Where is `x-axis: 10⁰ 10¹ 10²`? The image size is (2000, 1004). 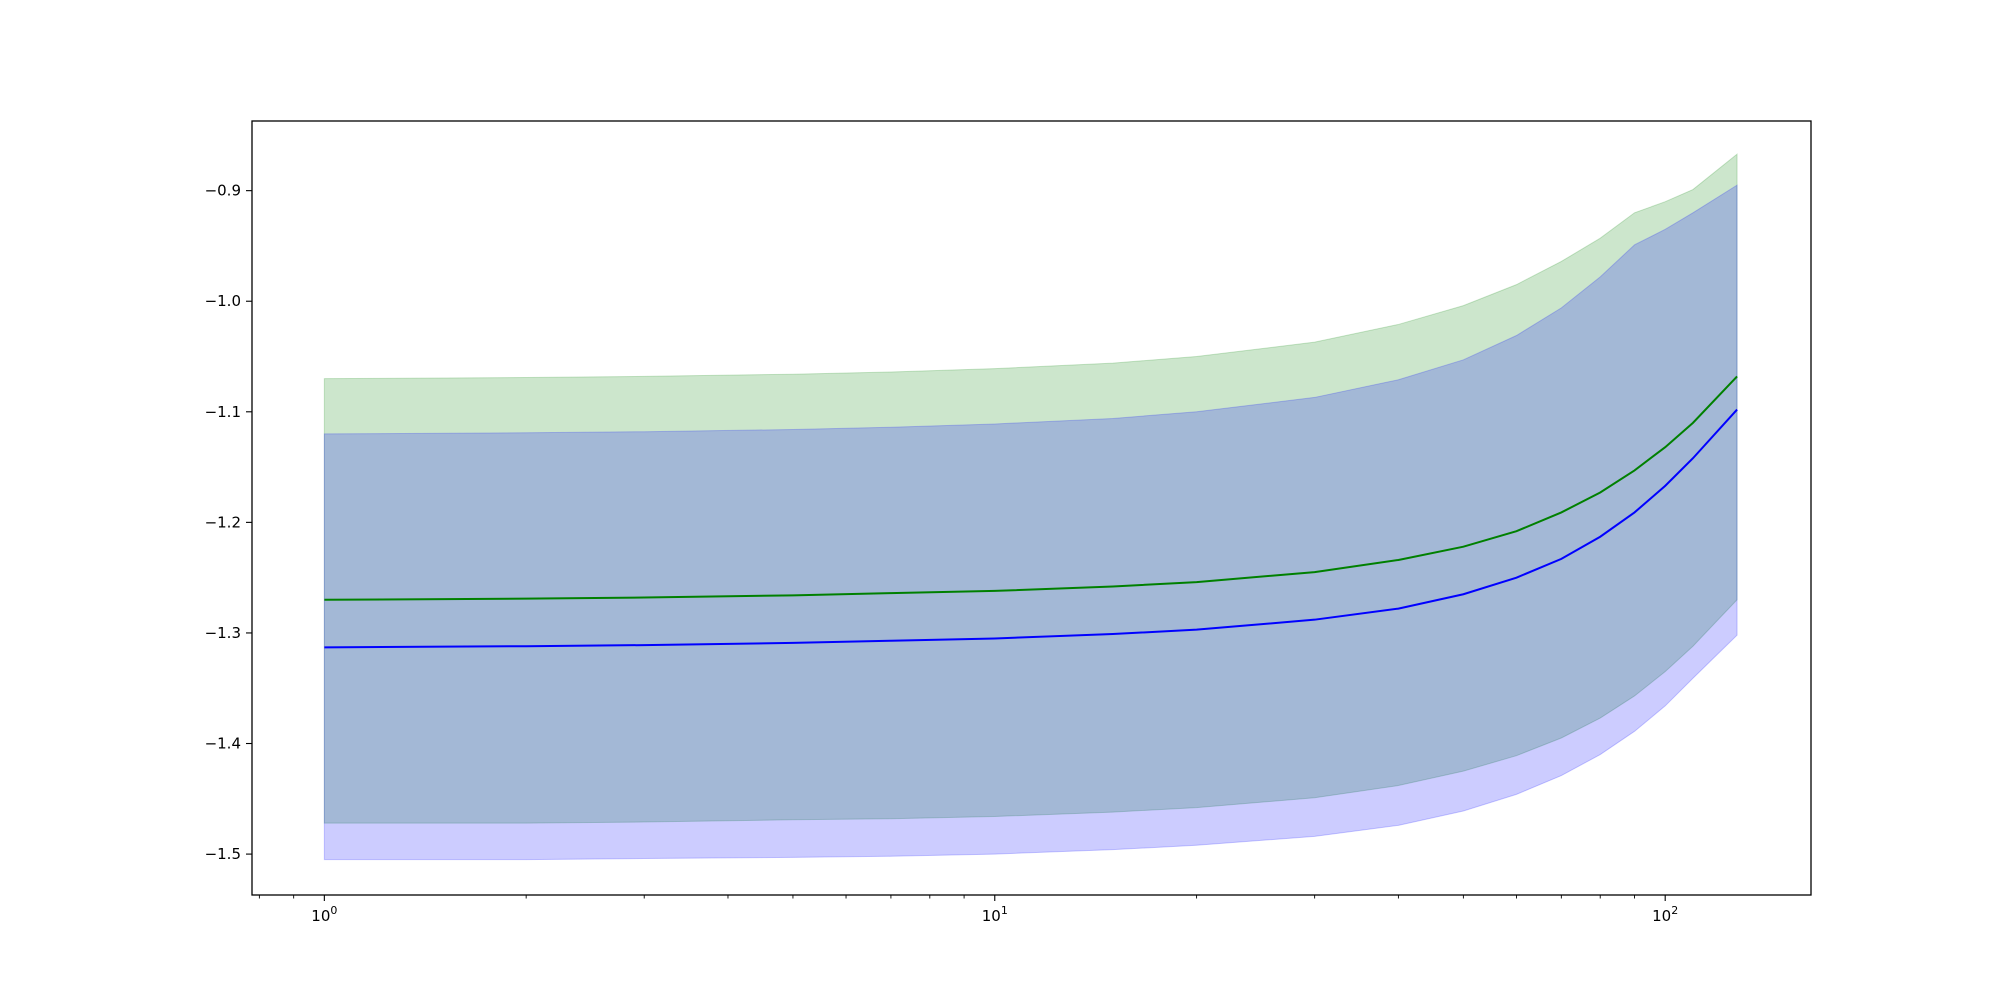
x-axis: 10⁰ 10¹ 10² is located at coordinates (968, 910).